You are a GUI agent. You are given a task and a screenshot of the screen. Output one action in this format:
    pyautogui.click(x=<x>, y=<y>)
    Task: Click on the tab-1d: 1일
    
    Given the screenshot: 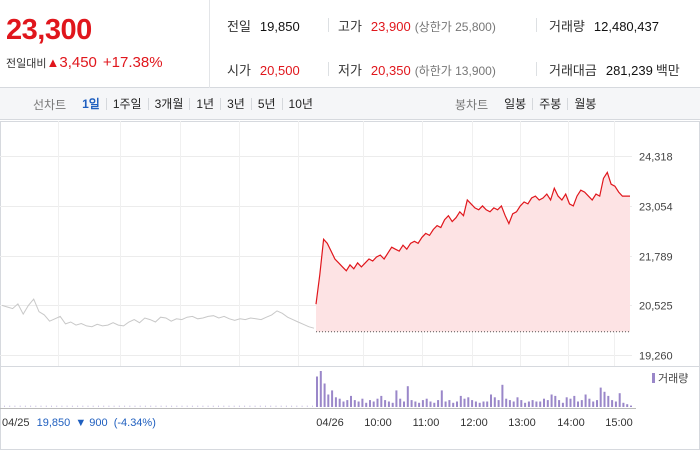 What is the action you would take?
    pyautogui.click(x=91, y=104)
    